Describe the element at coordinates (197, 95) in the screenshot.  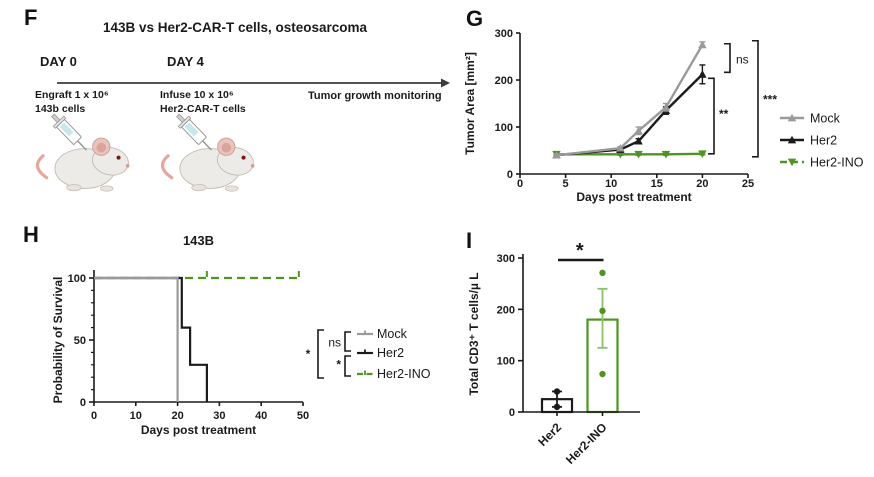
I see `infuse-note-line1: Infuse 10 x 10⁶` at that location.